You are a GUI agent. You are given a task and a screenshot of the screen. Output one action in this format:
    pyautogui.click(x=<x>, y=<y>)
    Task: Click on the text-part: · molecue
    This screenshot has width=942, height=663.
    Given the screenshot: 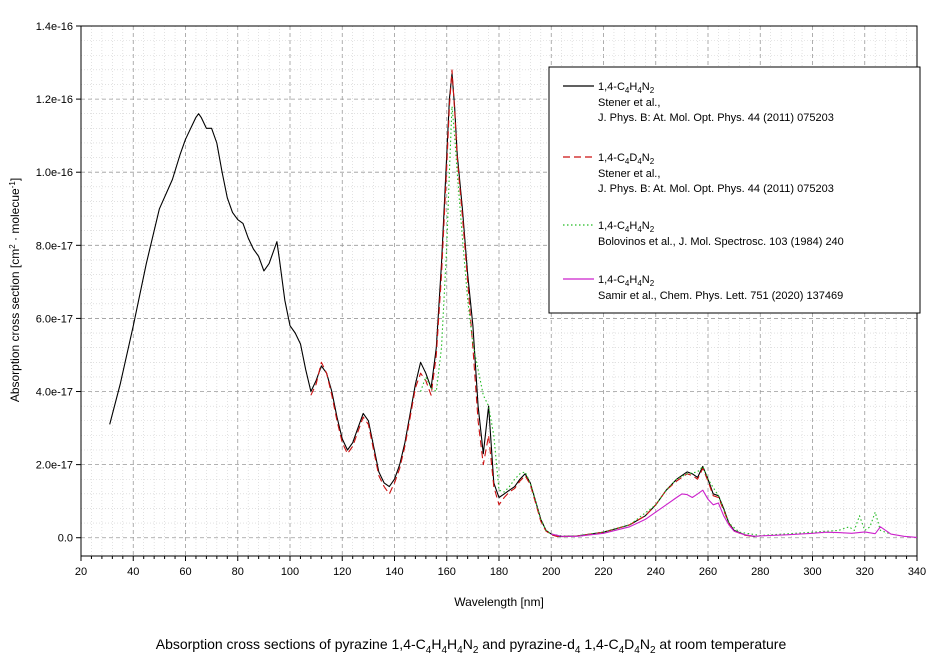 What is the action you would take?
    pyautogui.click(x=15, y=216)
    